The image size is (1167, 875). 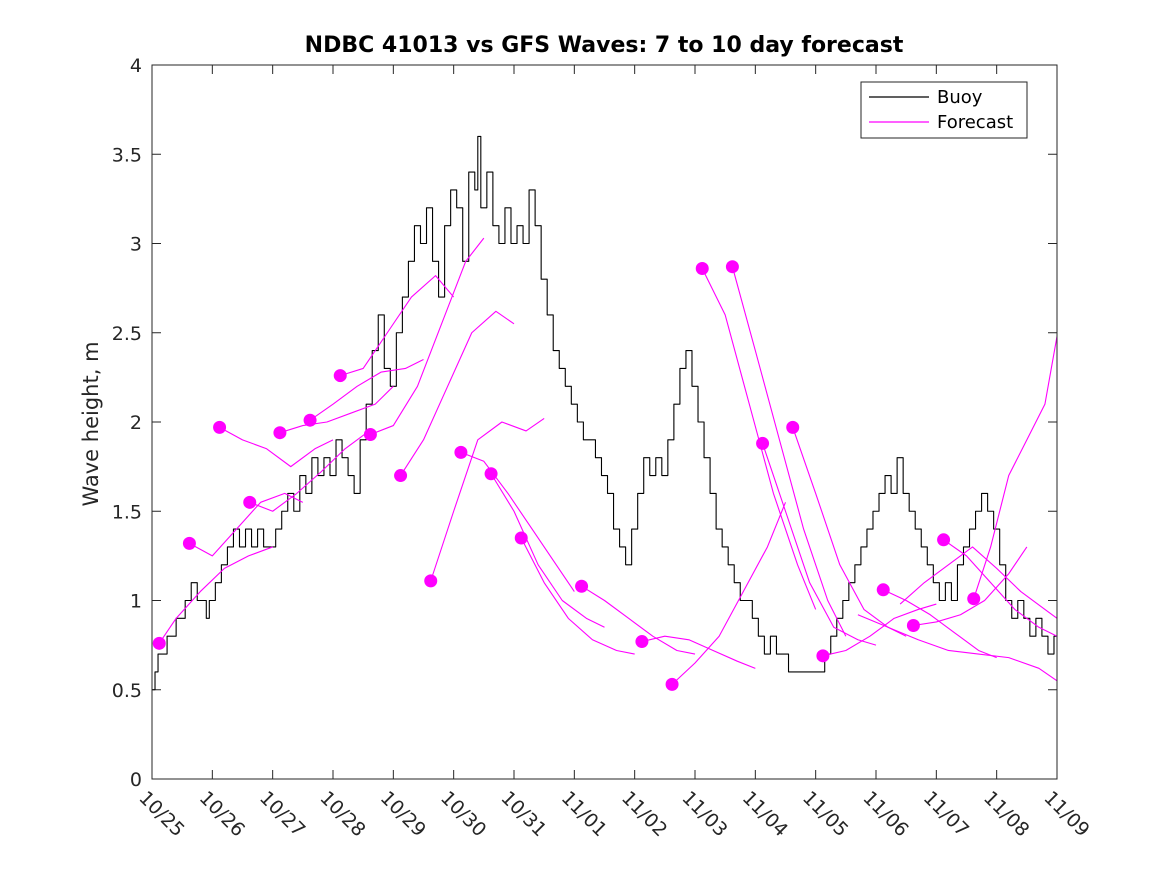 What do you see at coordinates (136, 423) in the screenshot?
I see `y-tick-label: 2` at bounding box center [136, 423].